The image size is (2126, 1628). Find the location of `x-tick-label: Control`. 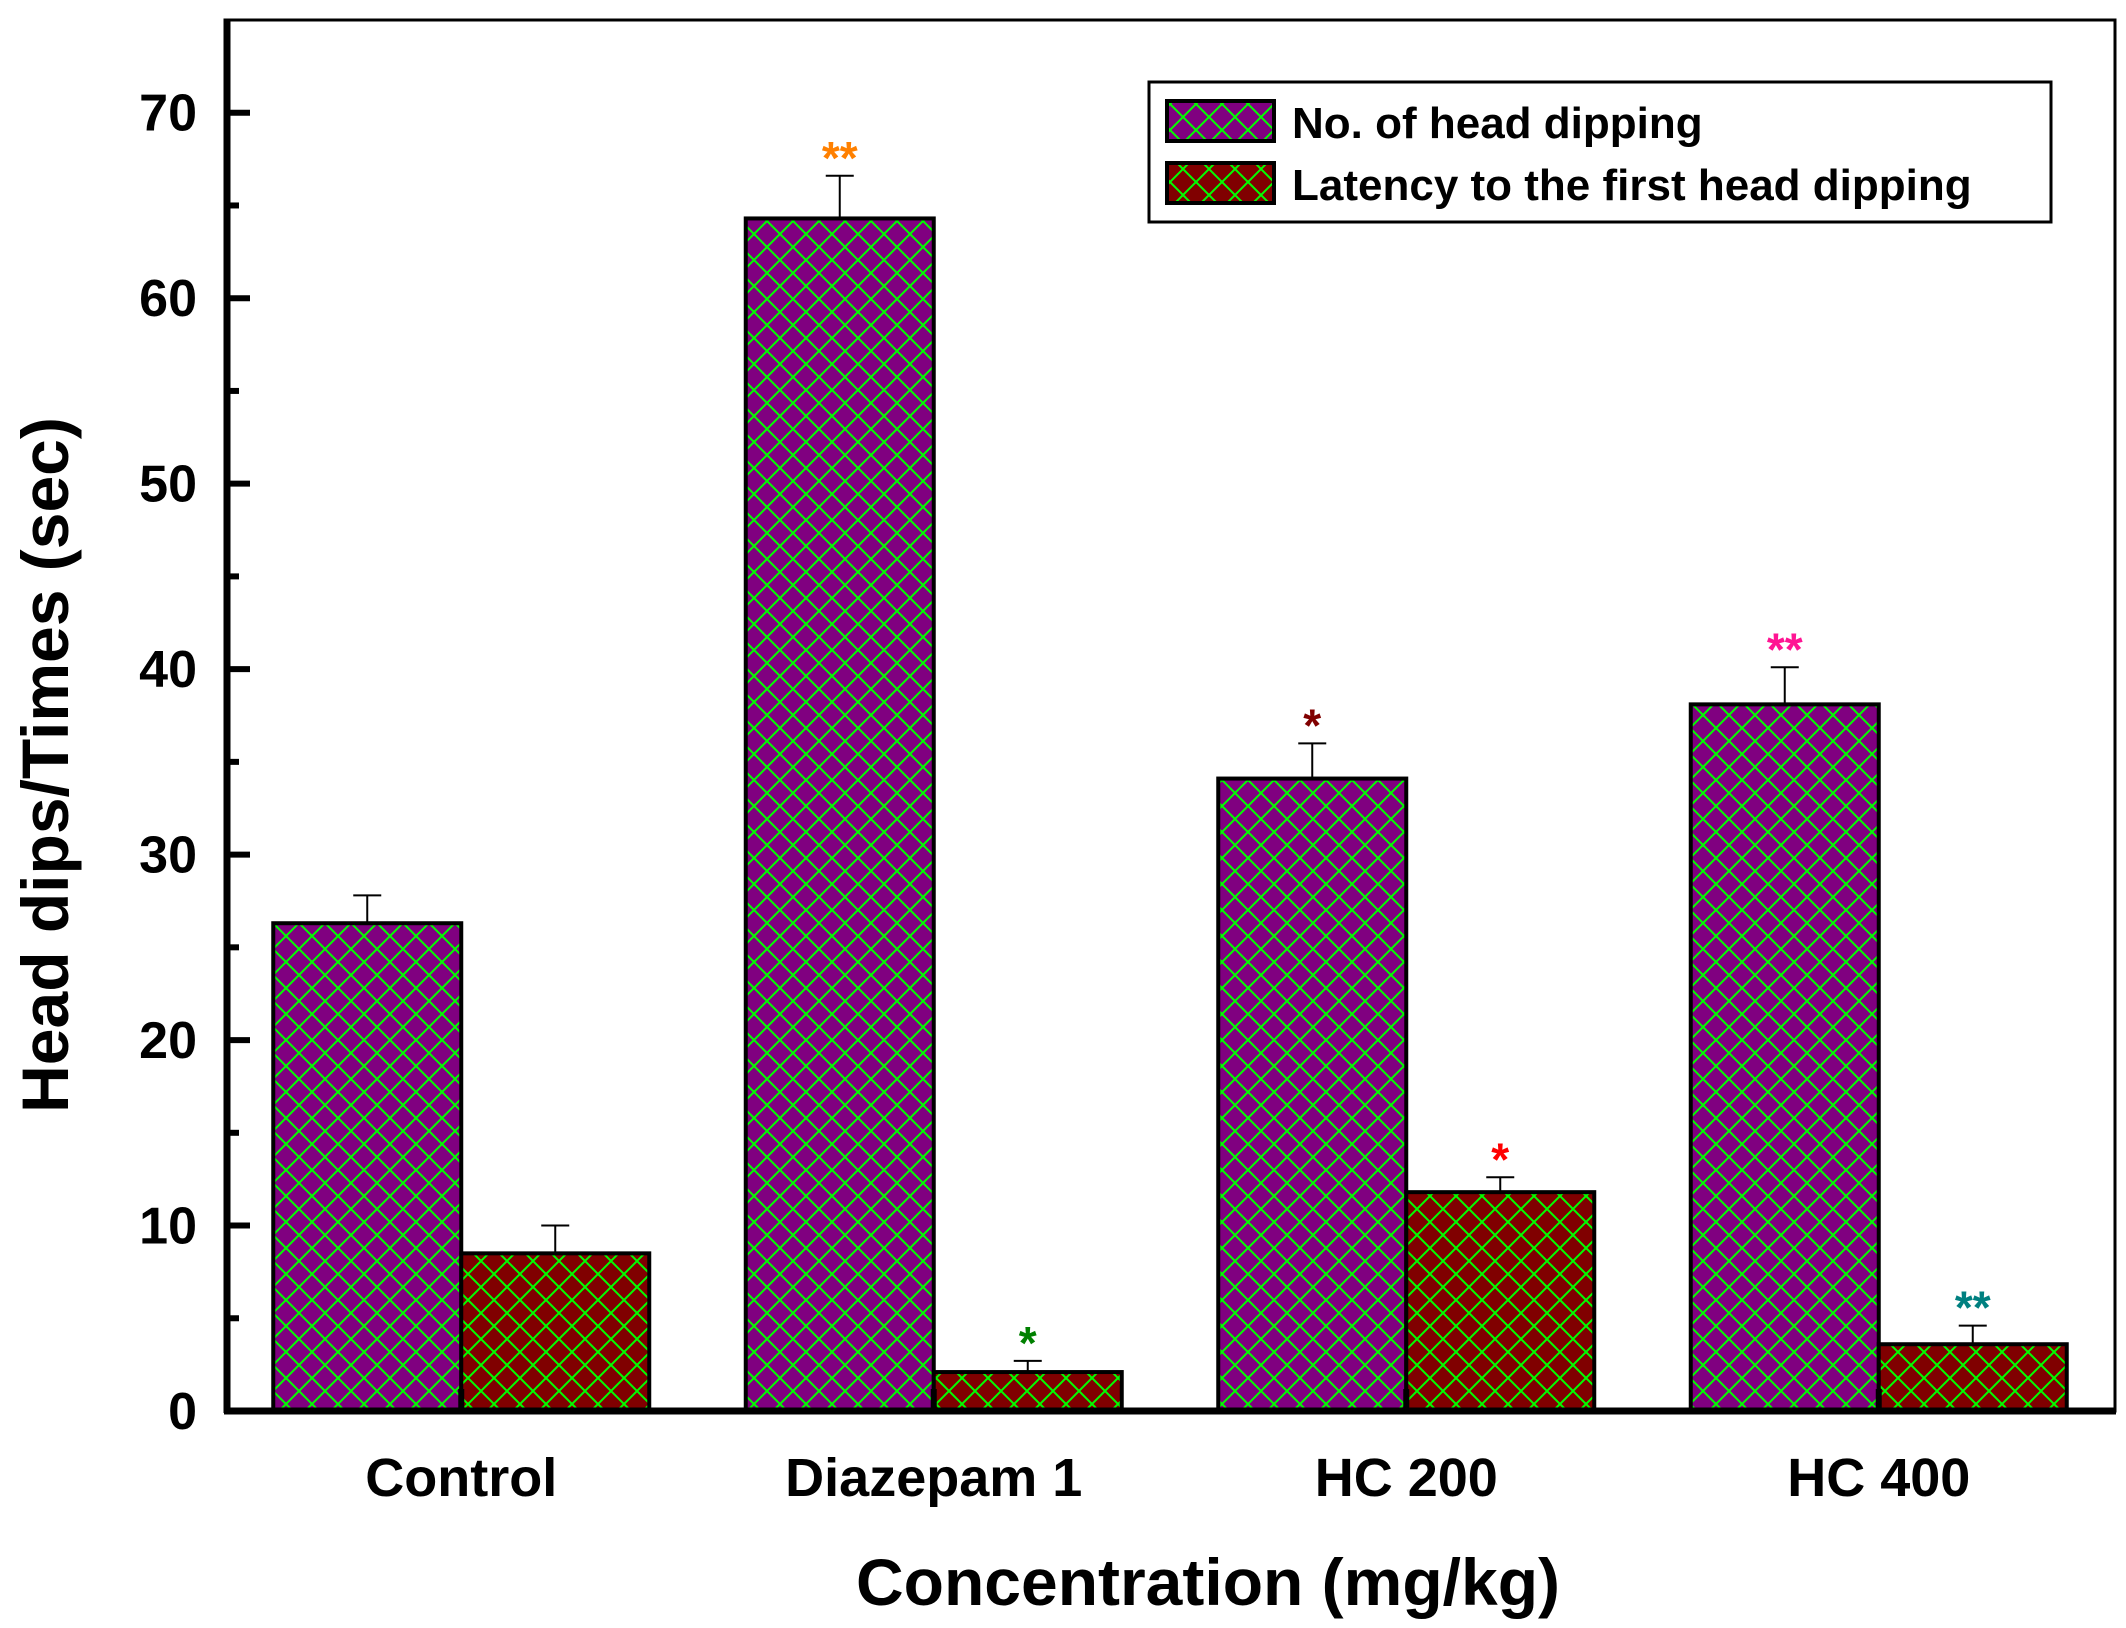

x-tick-label: Control is located at coordinates (461, 1478).